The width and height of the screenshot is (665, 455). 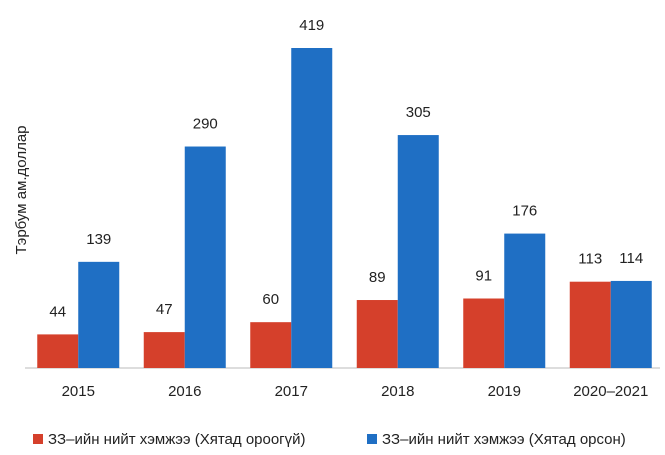 What do you see at coordinates (590, 259) in the screenshot?
I see `data-label: 113` at bounding box center [590, 259].